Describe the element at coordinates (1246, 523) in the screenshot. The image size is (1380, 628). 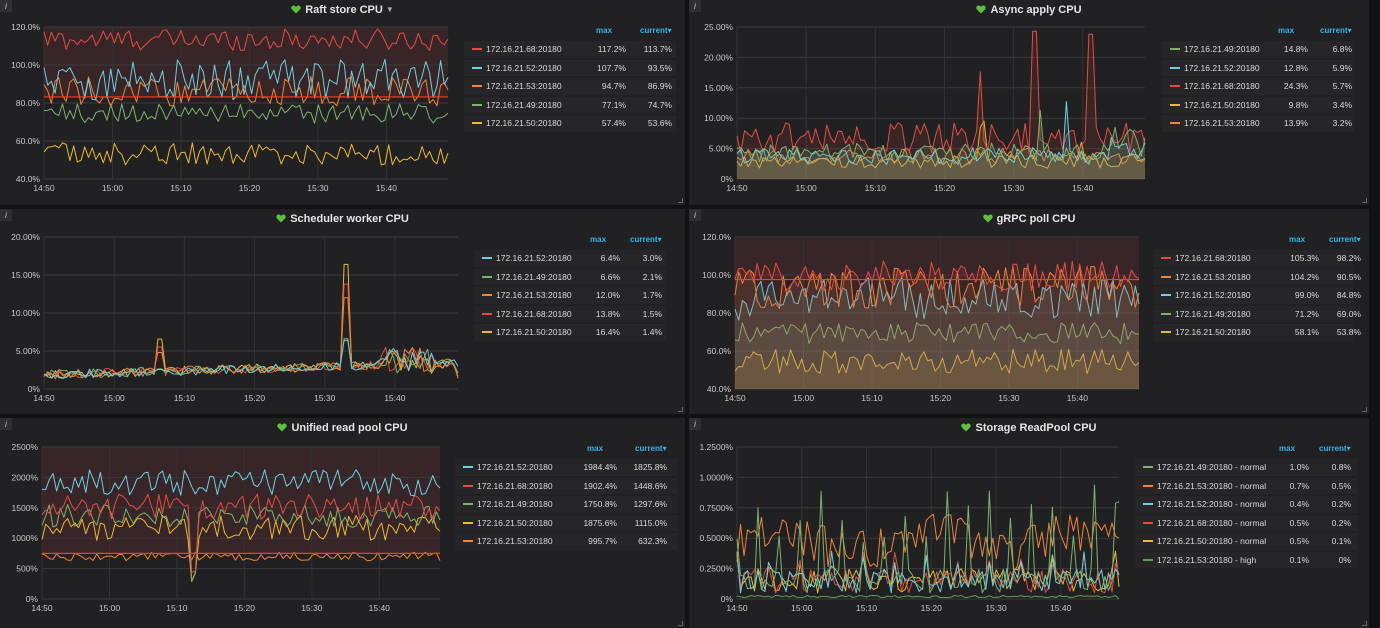
I see `legend-item: 172.16.21.68:20180 - normal 0.5% 0.2%` at that location.